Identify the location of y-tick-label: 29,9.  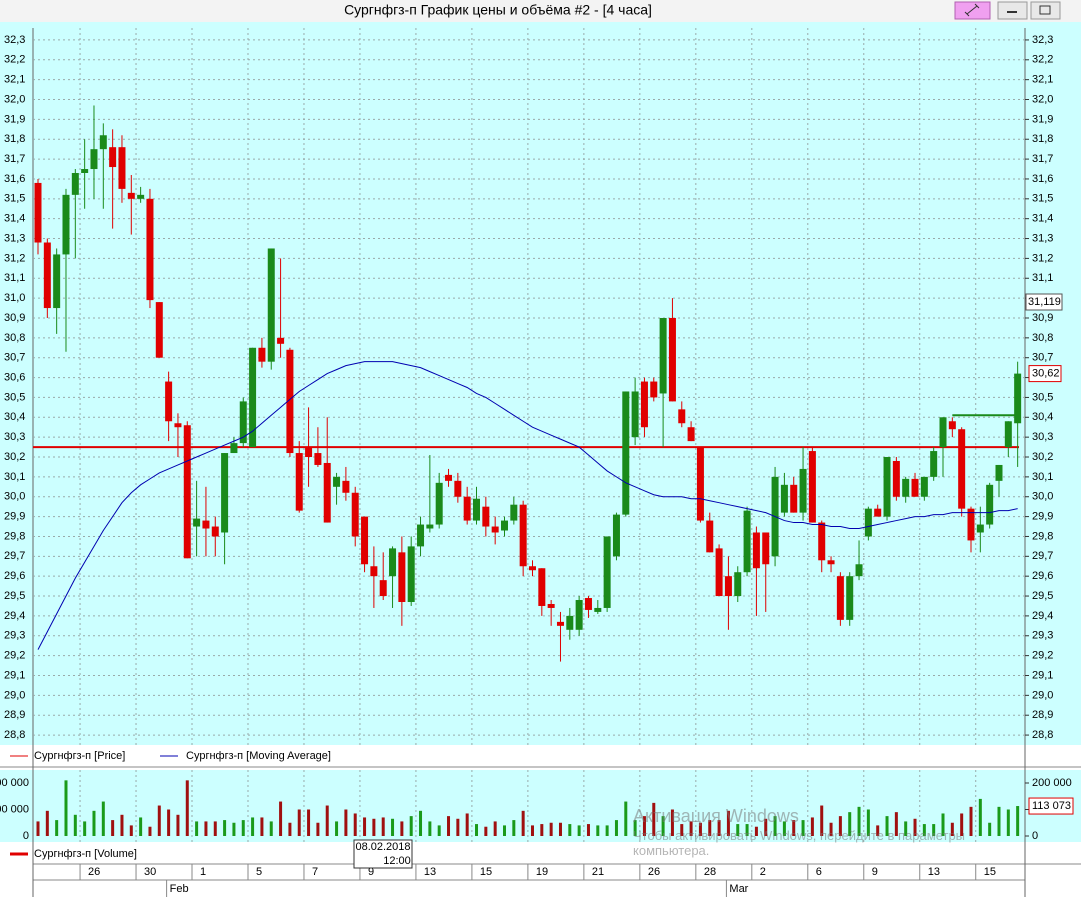
(14, 517).